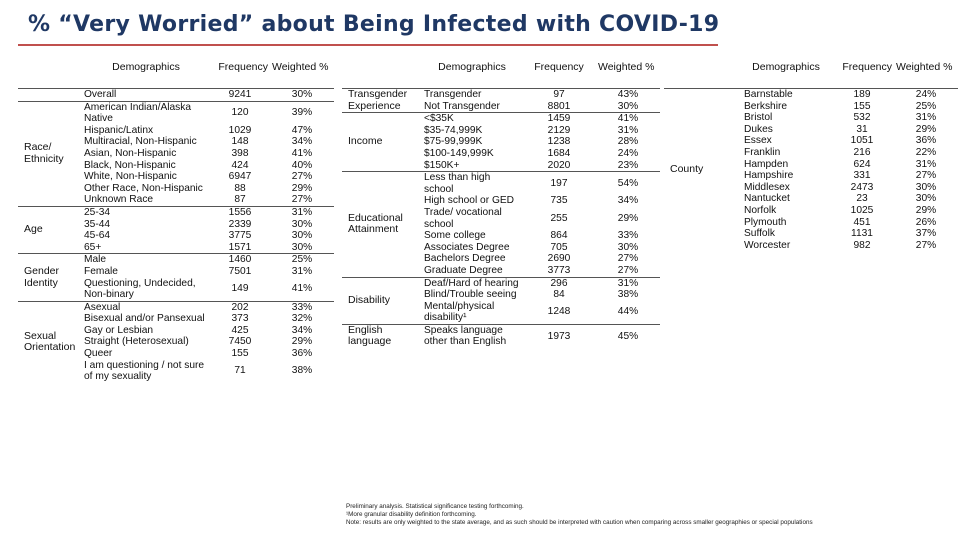 Image resolution: width=960 pixels, height=540 pixels. I want to click on row-label: Asian, Non-Hispanic, so click(130, 153).